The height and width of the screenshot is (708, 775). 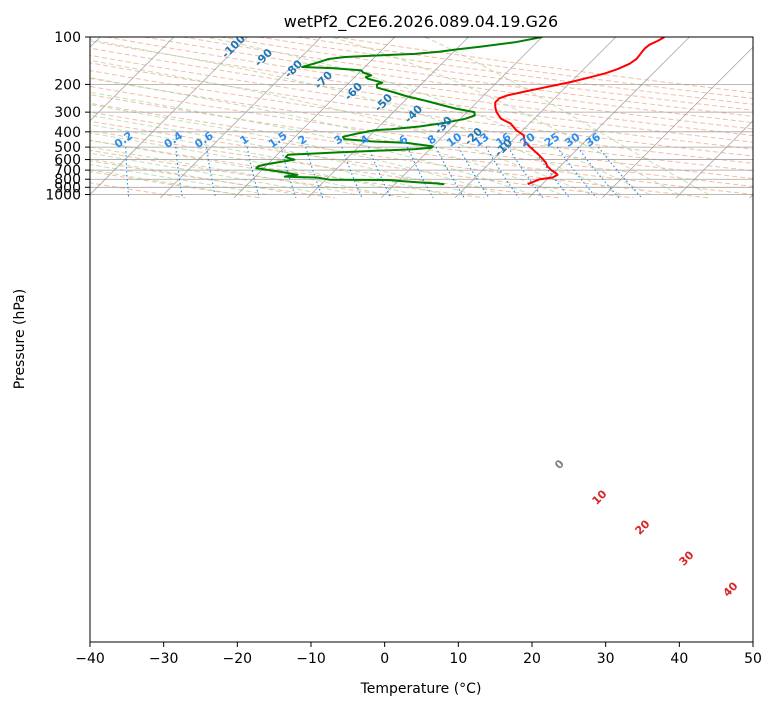 What do you see at coordinates (643, 527) in the screenshot?
I see `moist-adiabat-label: 20` at bounding box center [643, 527].